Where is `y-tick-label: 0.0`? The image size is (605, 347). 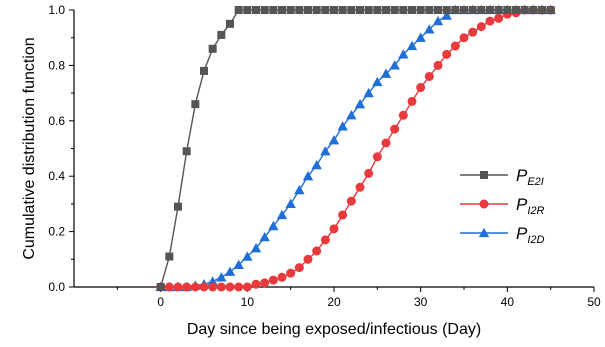 y-tick-label: 0.0 is located at coordinates (56, 287).